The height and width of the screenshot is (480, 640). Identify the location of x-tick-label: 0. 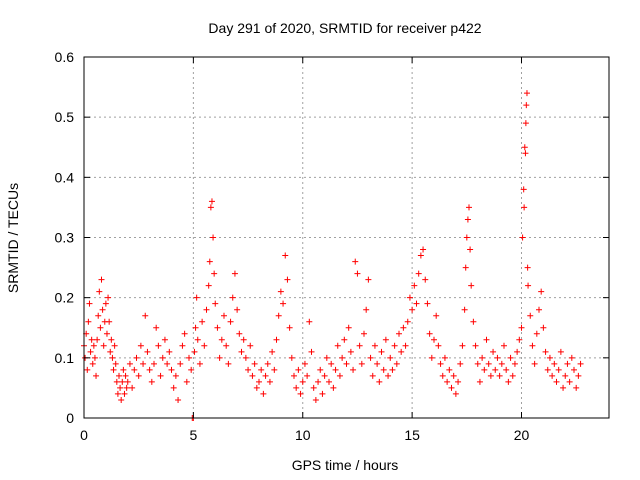
(84, 435).